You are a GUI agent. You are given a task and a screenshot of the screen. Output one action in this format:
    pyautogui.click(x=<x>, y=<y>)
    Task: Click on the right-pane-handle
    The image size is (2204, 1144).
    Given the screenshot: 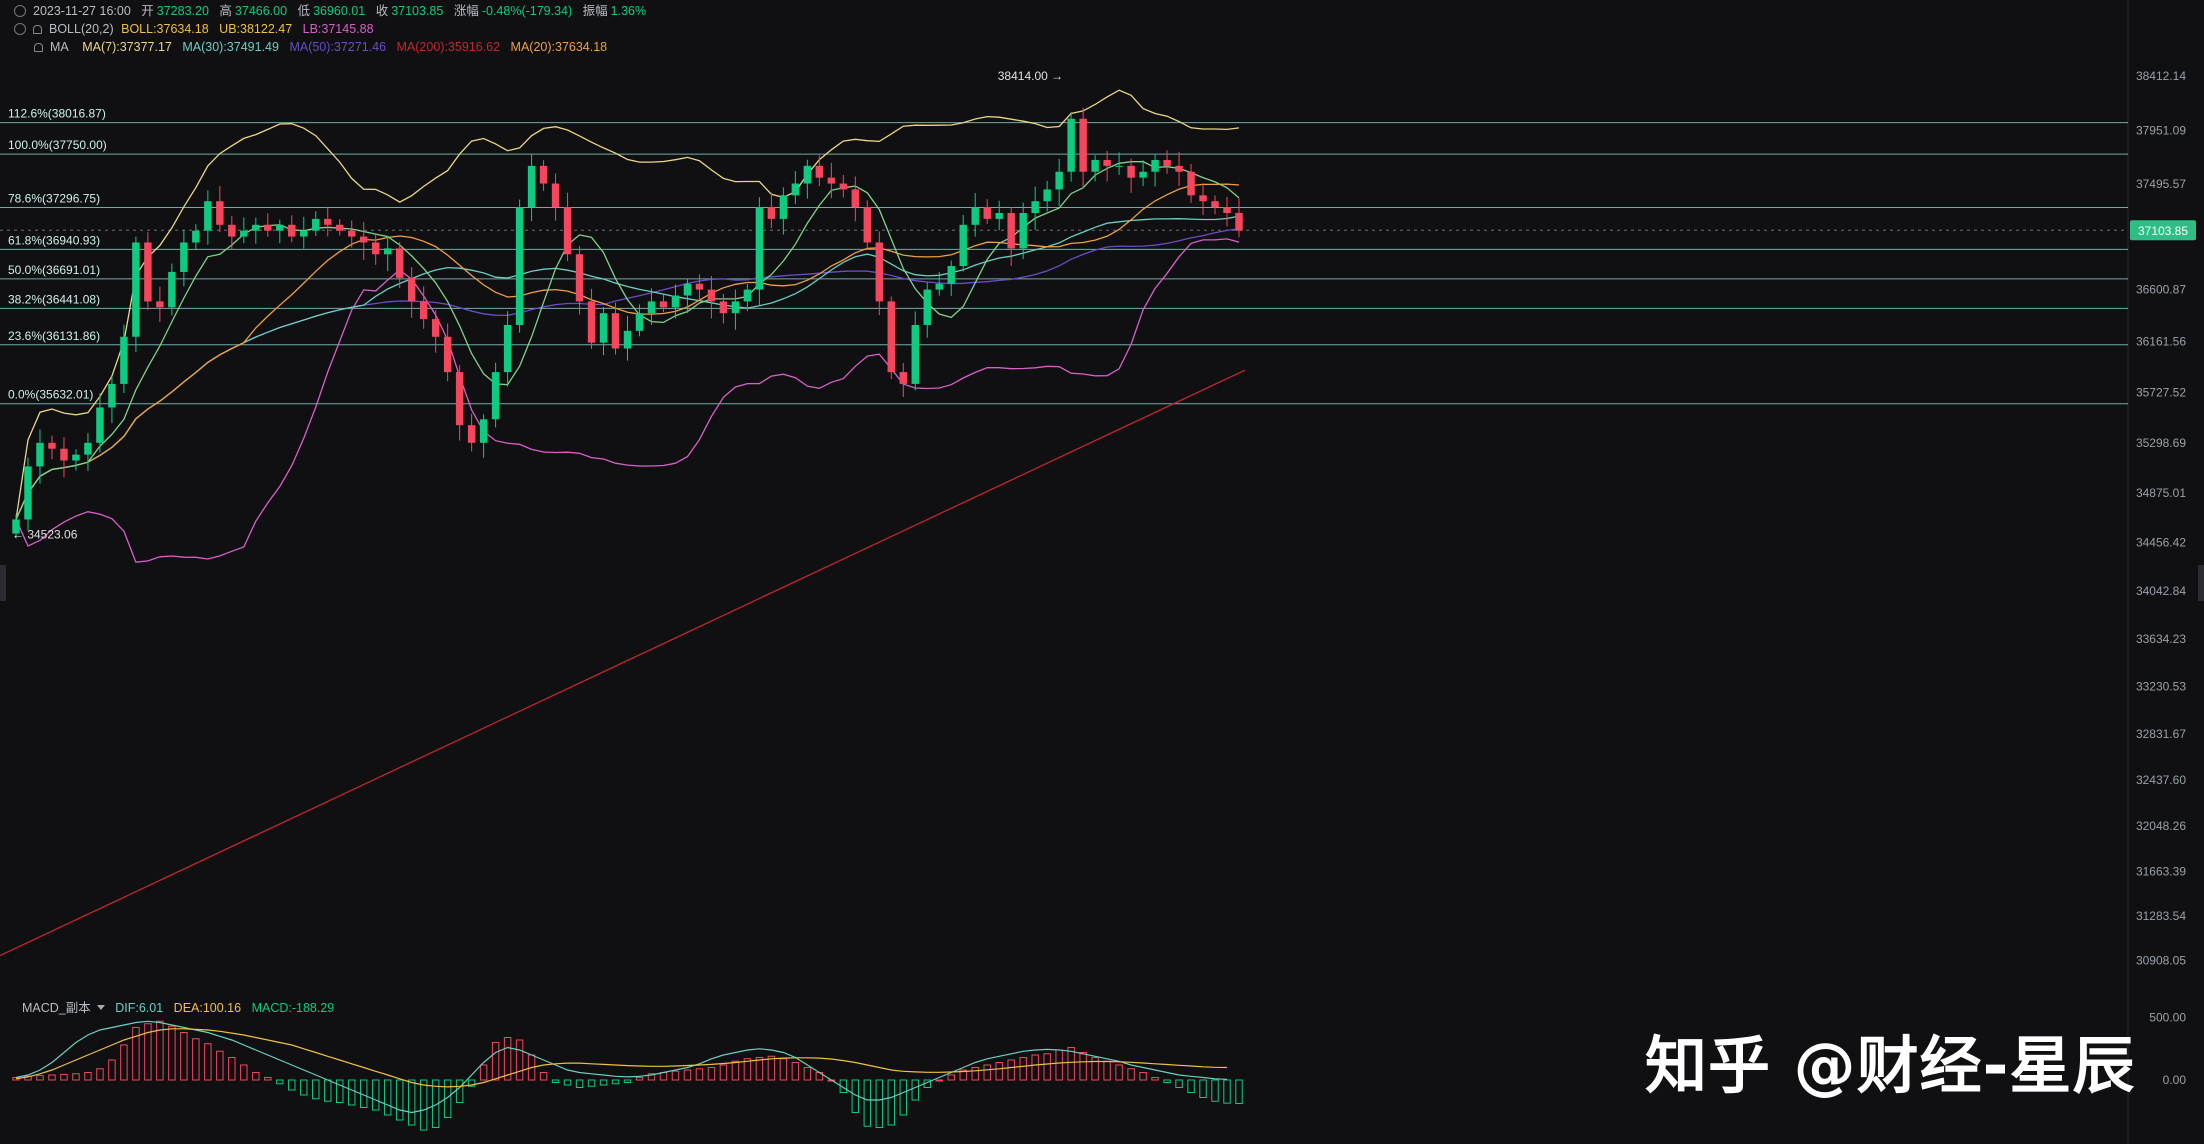 What is the action you would take?
    pyautogui.click(x=2201, y=583)
    